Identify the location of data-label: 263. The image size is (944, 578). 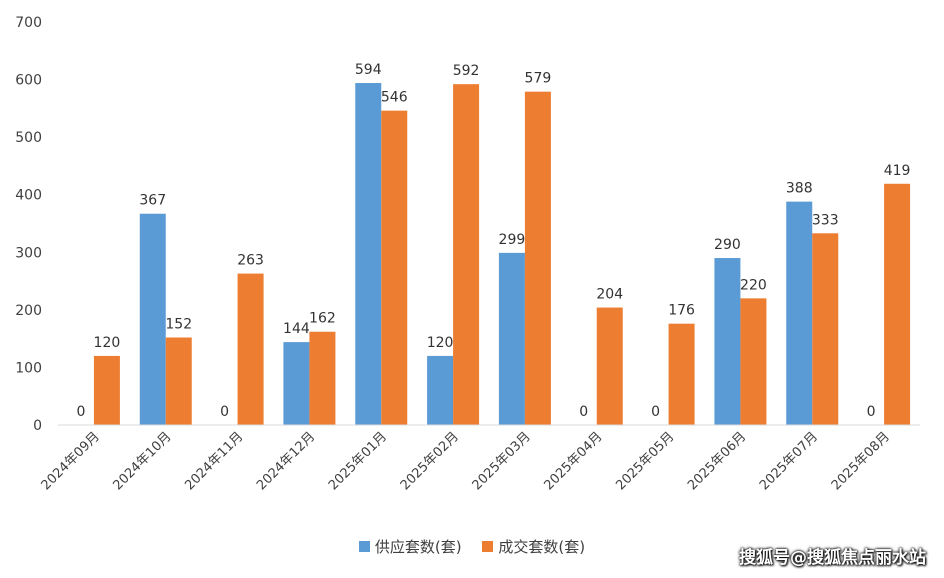
(250, 261).